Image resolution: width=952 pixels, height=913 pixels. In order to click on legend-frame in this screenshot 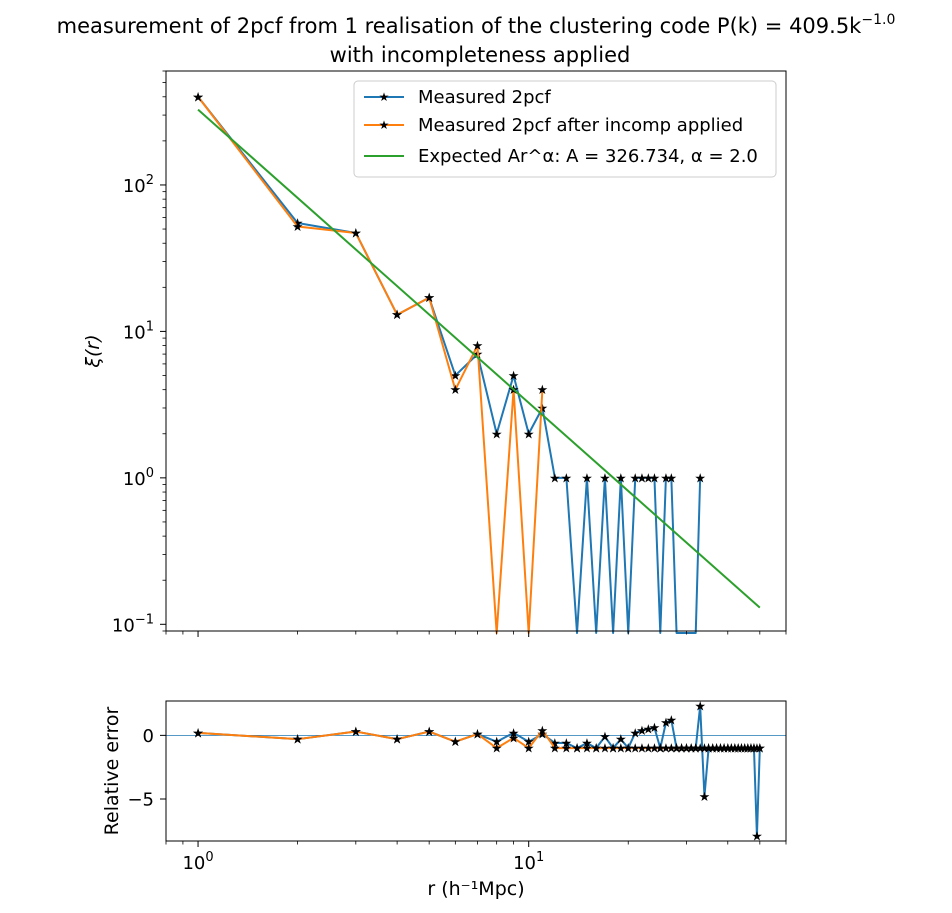, I will do `click(565, 129)`.